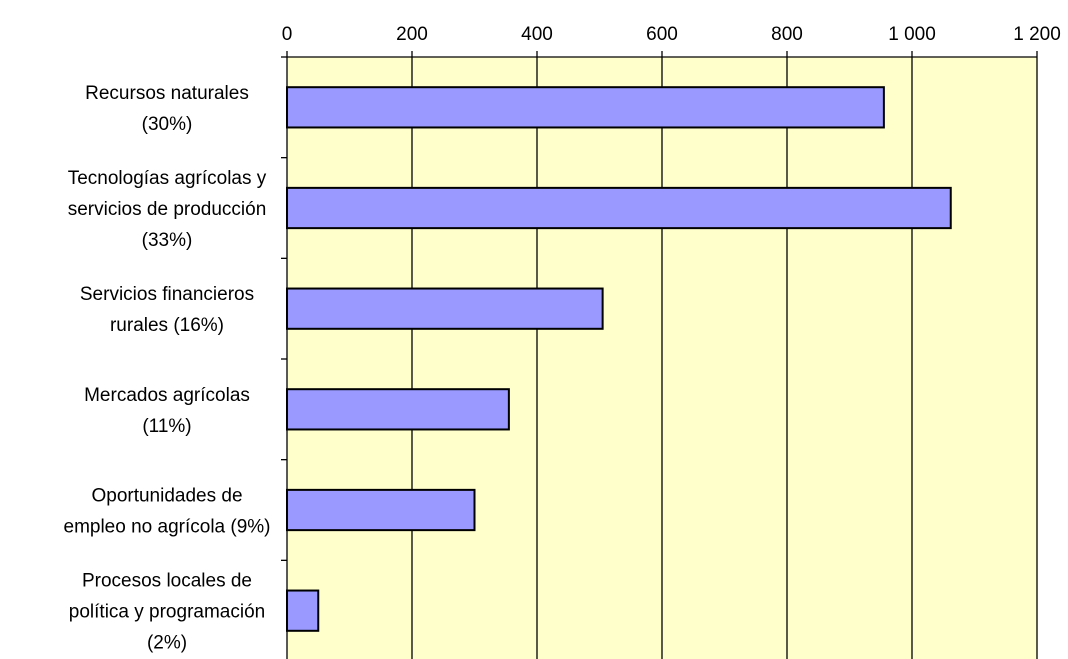  Describe the element at coordinates (1037, 34) in the screenshot. I see `x-tick-label: 1 200` at that location.